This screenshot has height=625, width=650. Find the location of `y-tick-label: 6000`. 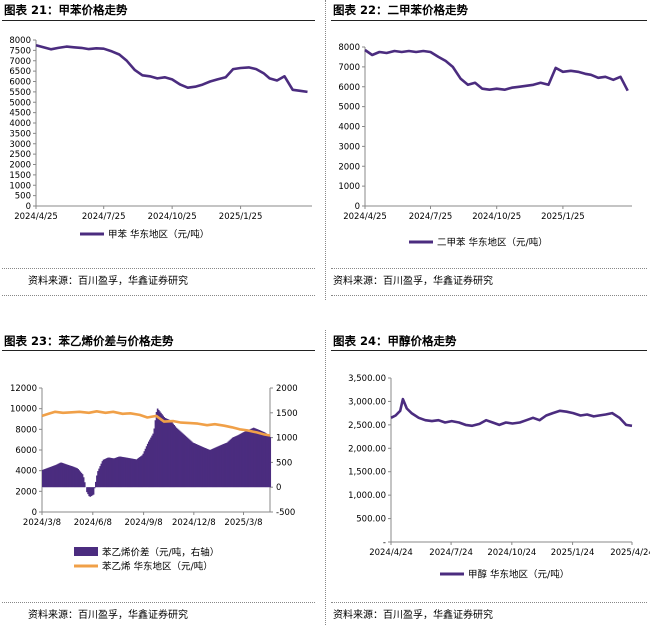

y-tick-label: 6000 is located at coordinates (20, 83).